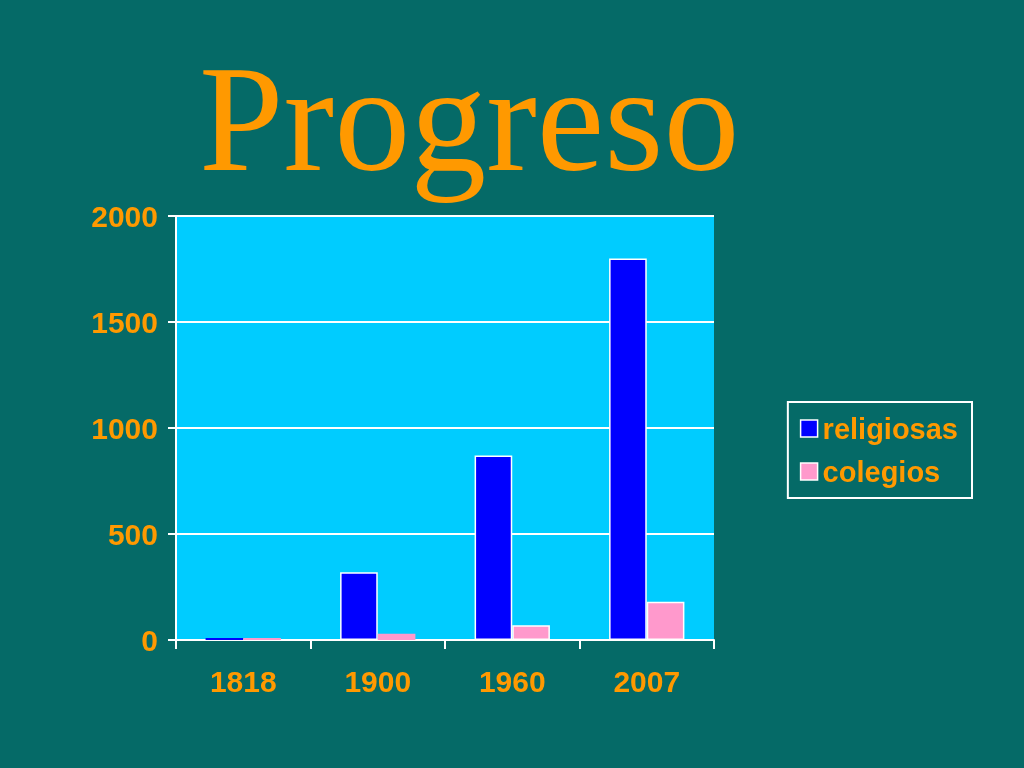 The width and height of the screenshot is (1024, 768). What do you see at coordinates (124, 322) in the screenshot?
I see `y-tick-label: 1500` at bounding box center [124, 322].